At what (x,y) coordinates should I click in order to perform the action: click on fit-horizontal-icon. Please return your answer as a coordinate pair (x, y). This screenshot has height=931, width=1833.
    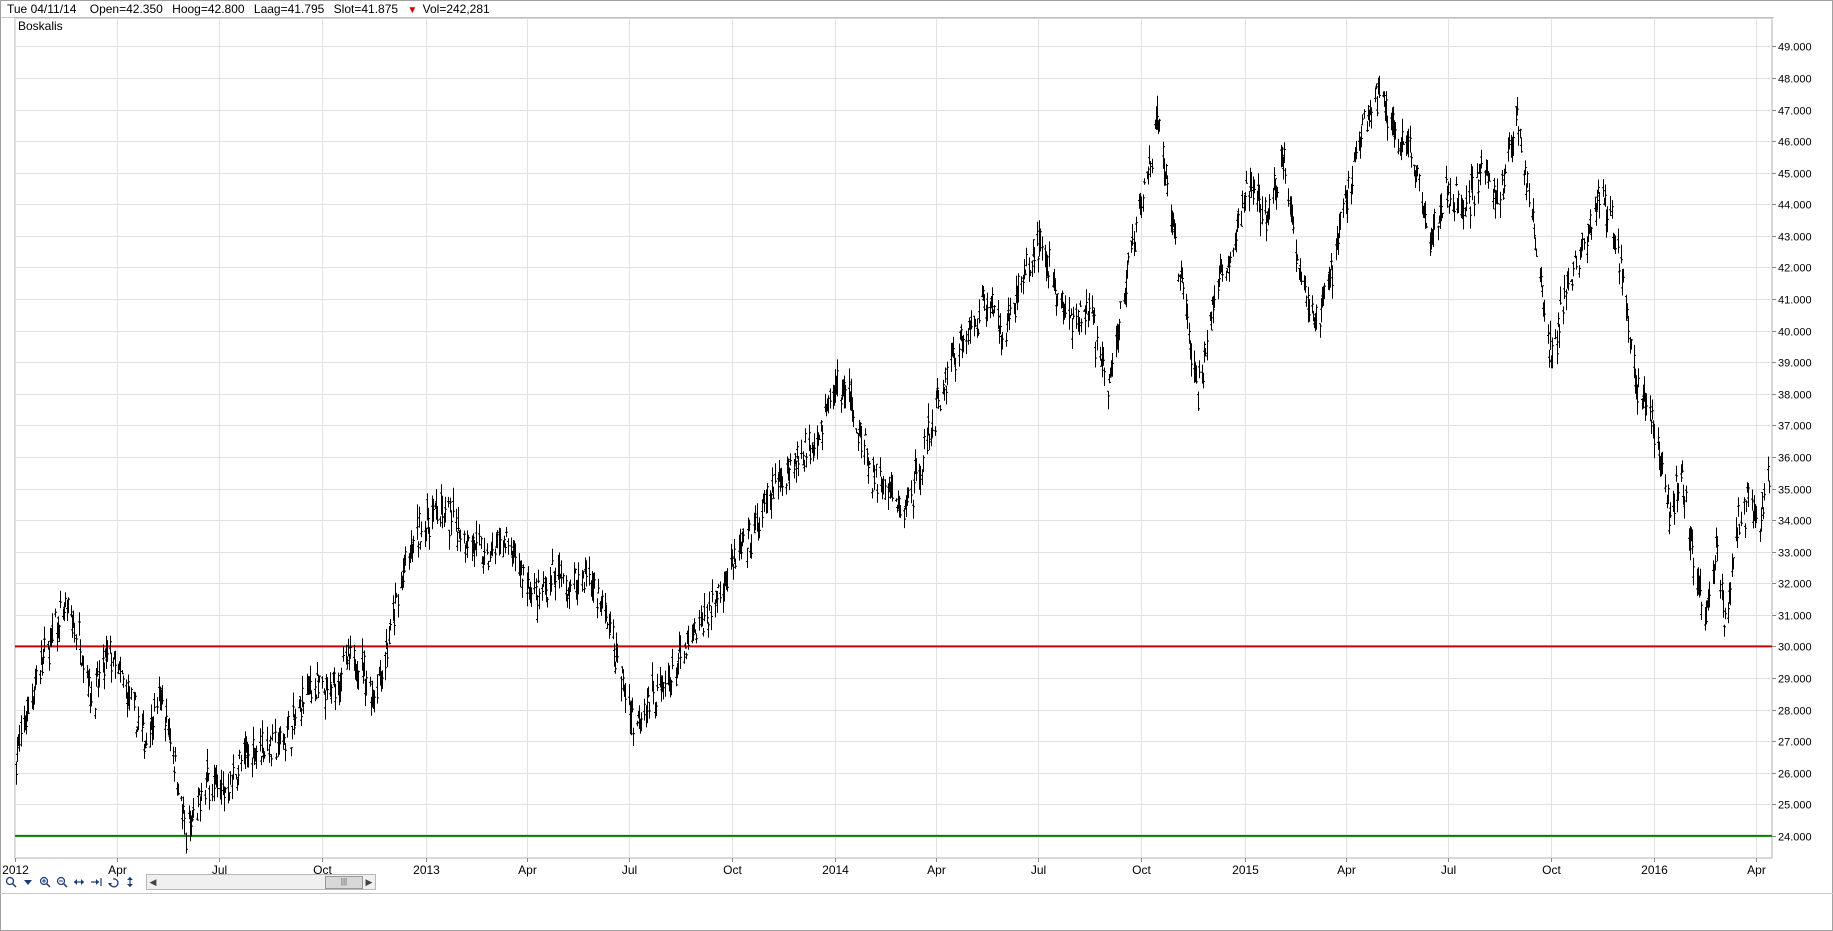
    Looking at the image, I should click on (79, 882).